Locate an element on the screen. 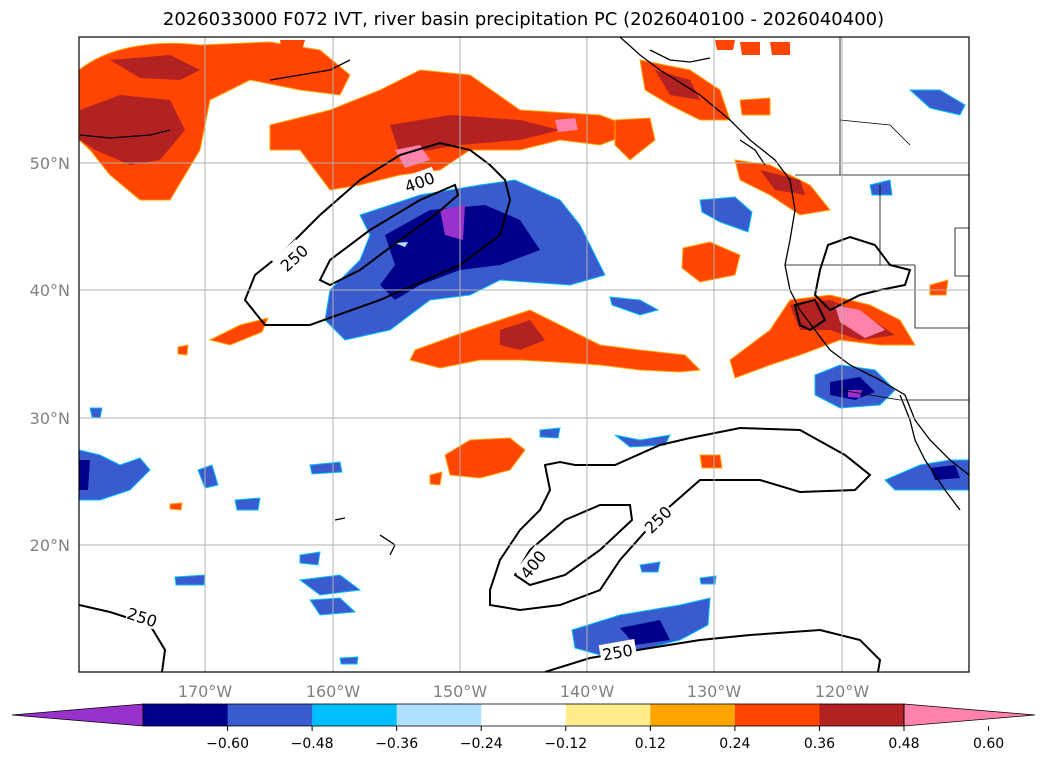  colorbar-extend-high is located at coordinates (969, 715).